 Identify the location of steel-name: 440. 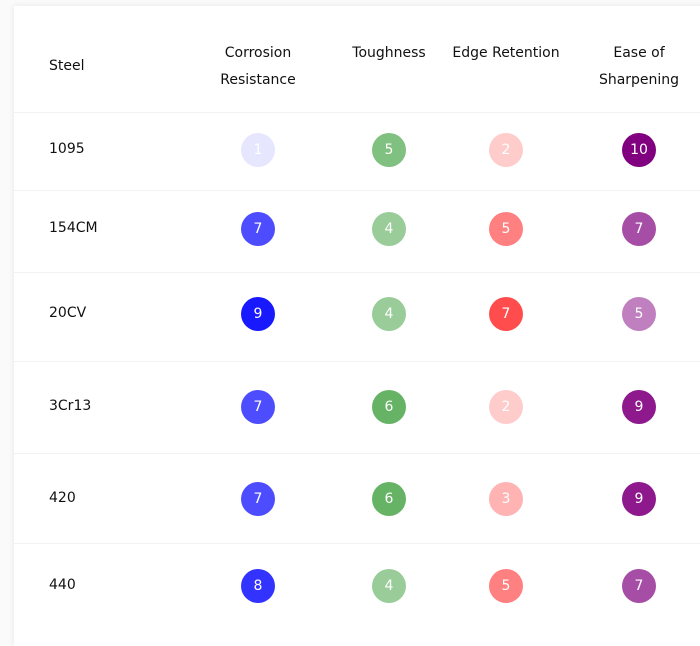
(62, 585).